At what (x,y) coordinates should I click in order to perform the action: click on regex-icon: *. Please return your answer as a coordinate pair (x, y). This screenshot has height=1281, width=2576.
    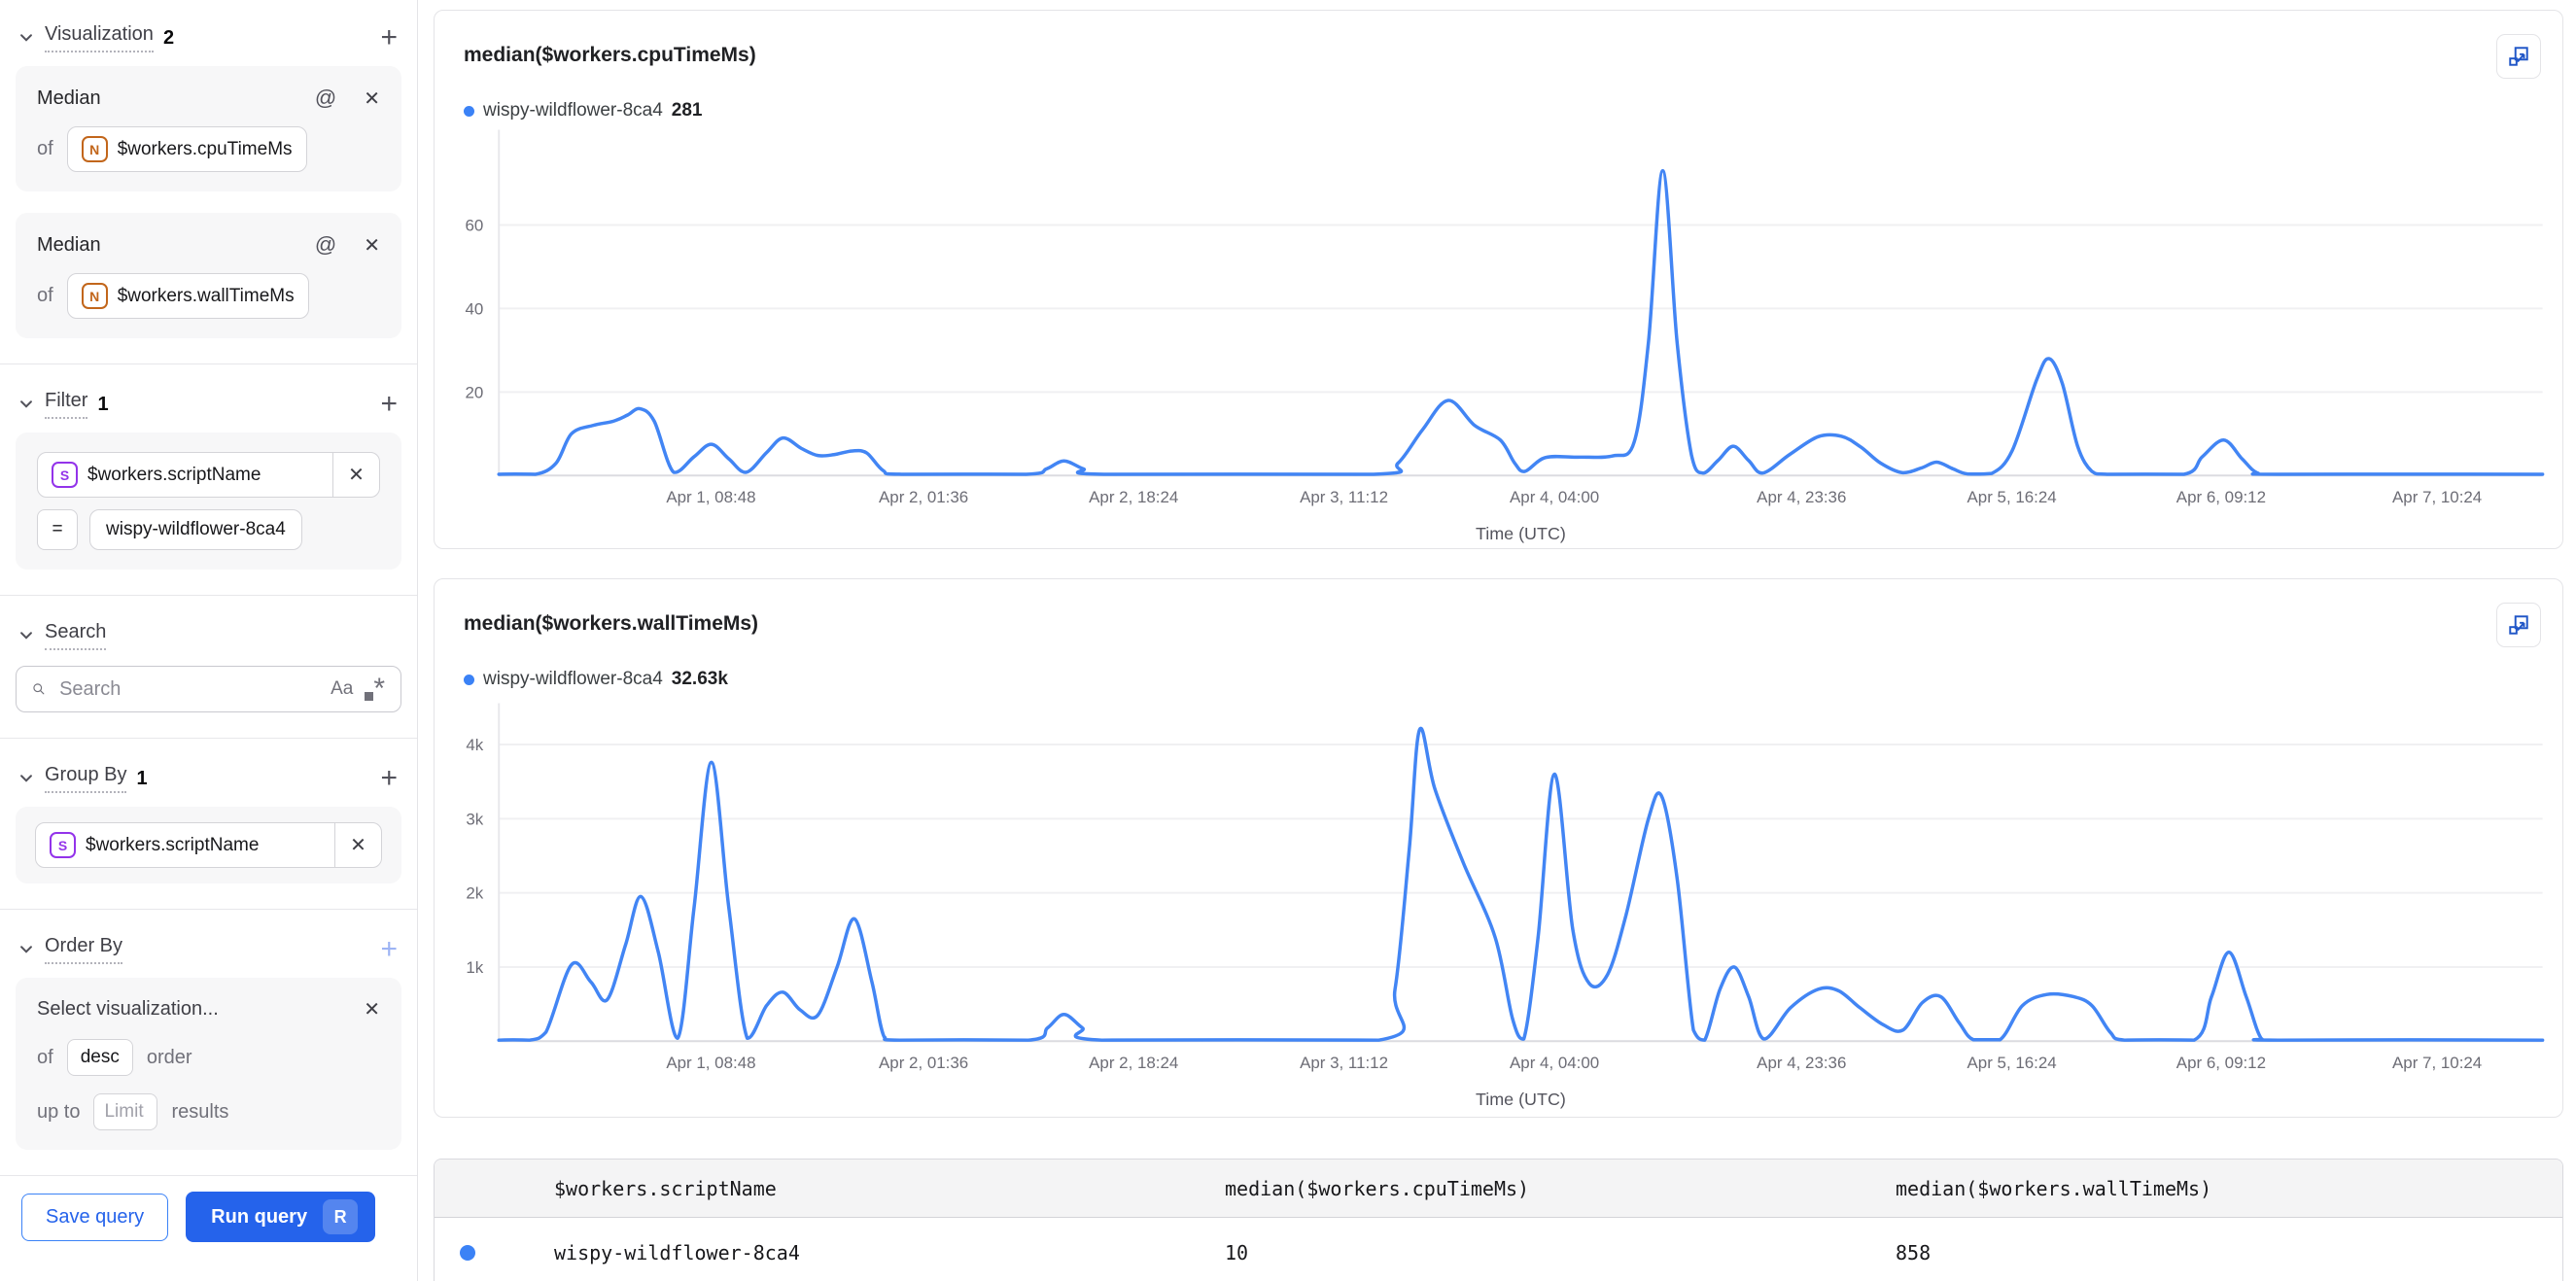
    Looking at the image, I should click on (375, 689).